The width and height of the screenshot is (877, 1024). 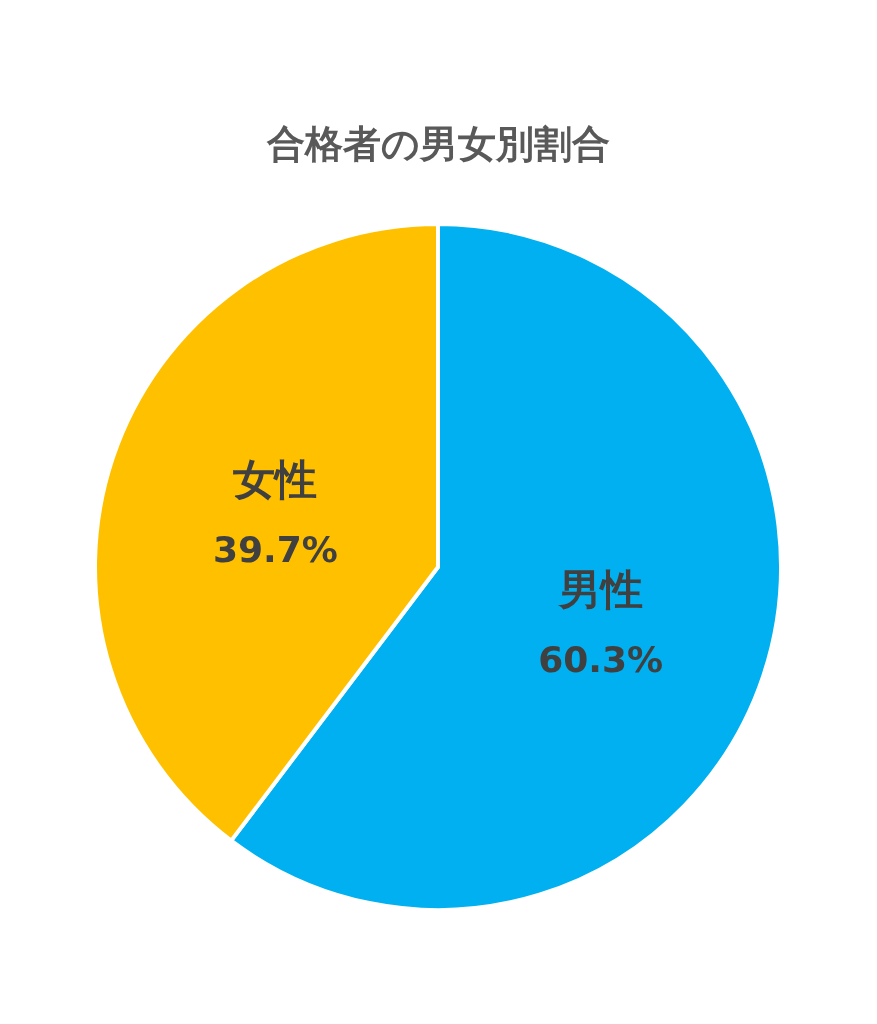 What do you see at coordinates (275, 550) in the screenshot?
I see `data-label: 39.7%` at bounding box center [275, 550].